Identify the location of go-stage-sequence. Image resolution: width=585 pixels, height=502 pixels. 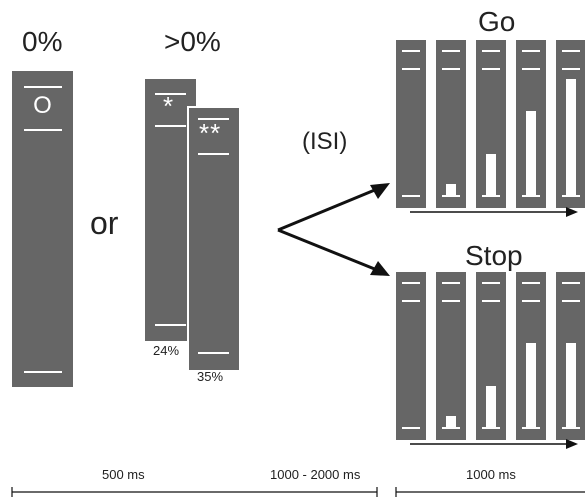
(490, 124).